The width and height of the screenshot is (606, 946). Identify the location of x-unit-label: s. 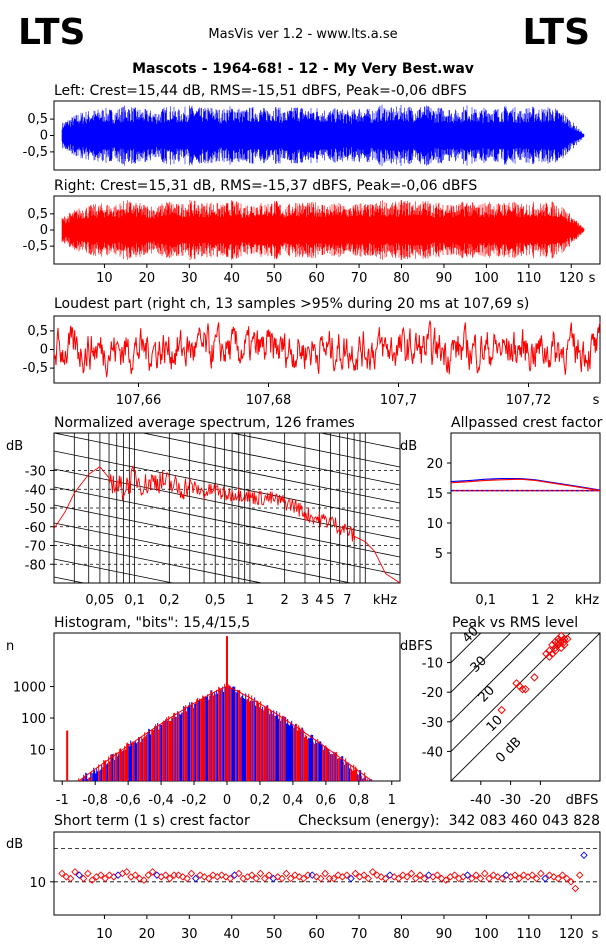
(595, 934).